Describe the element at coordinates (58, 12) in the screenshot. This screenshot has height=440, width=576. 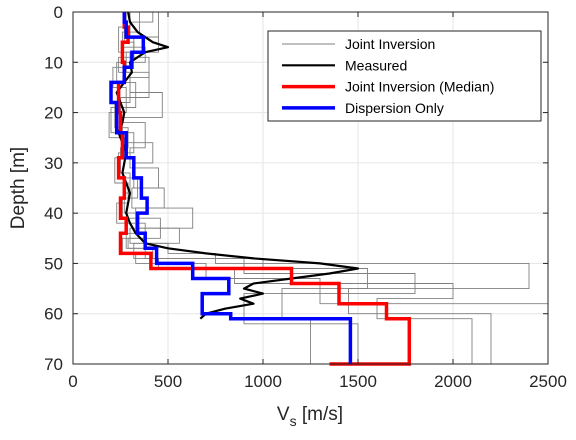
I see `y-tick-label: 0` at that location.